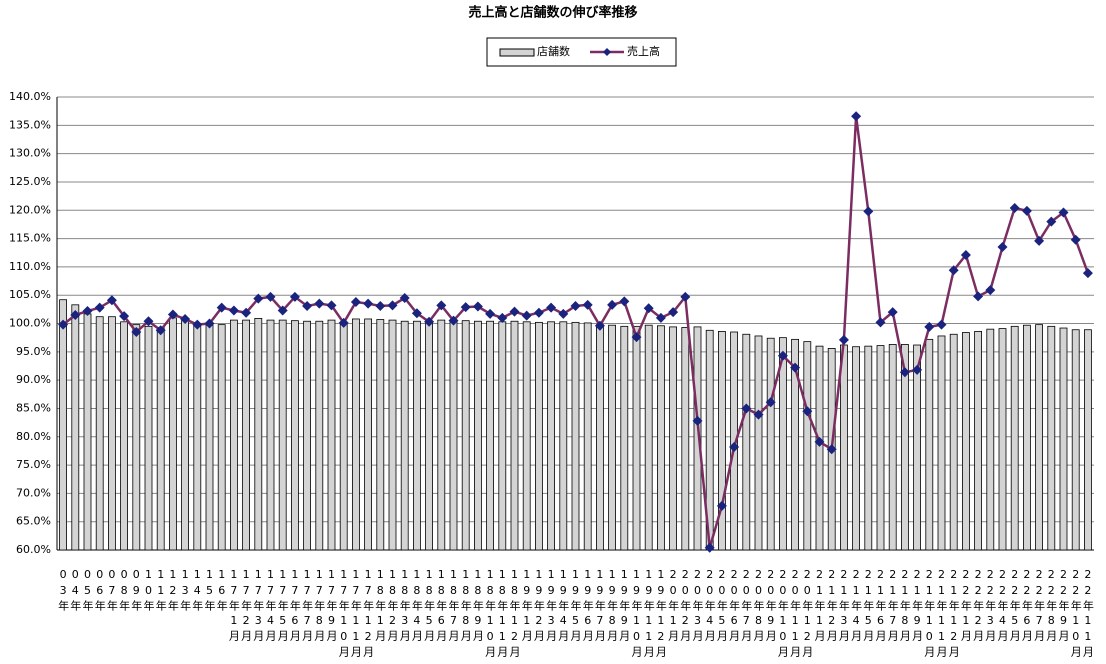 Image resolution: width=1106 pixels, height=664 pixels. I want to click on x-tick-label: 17年5月, so click(282, 606).